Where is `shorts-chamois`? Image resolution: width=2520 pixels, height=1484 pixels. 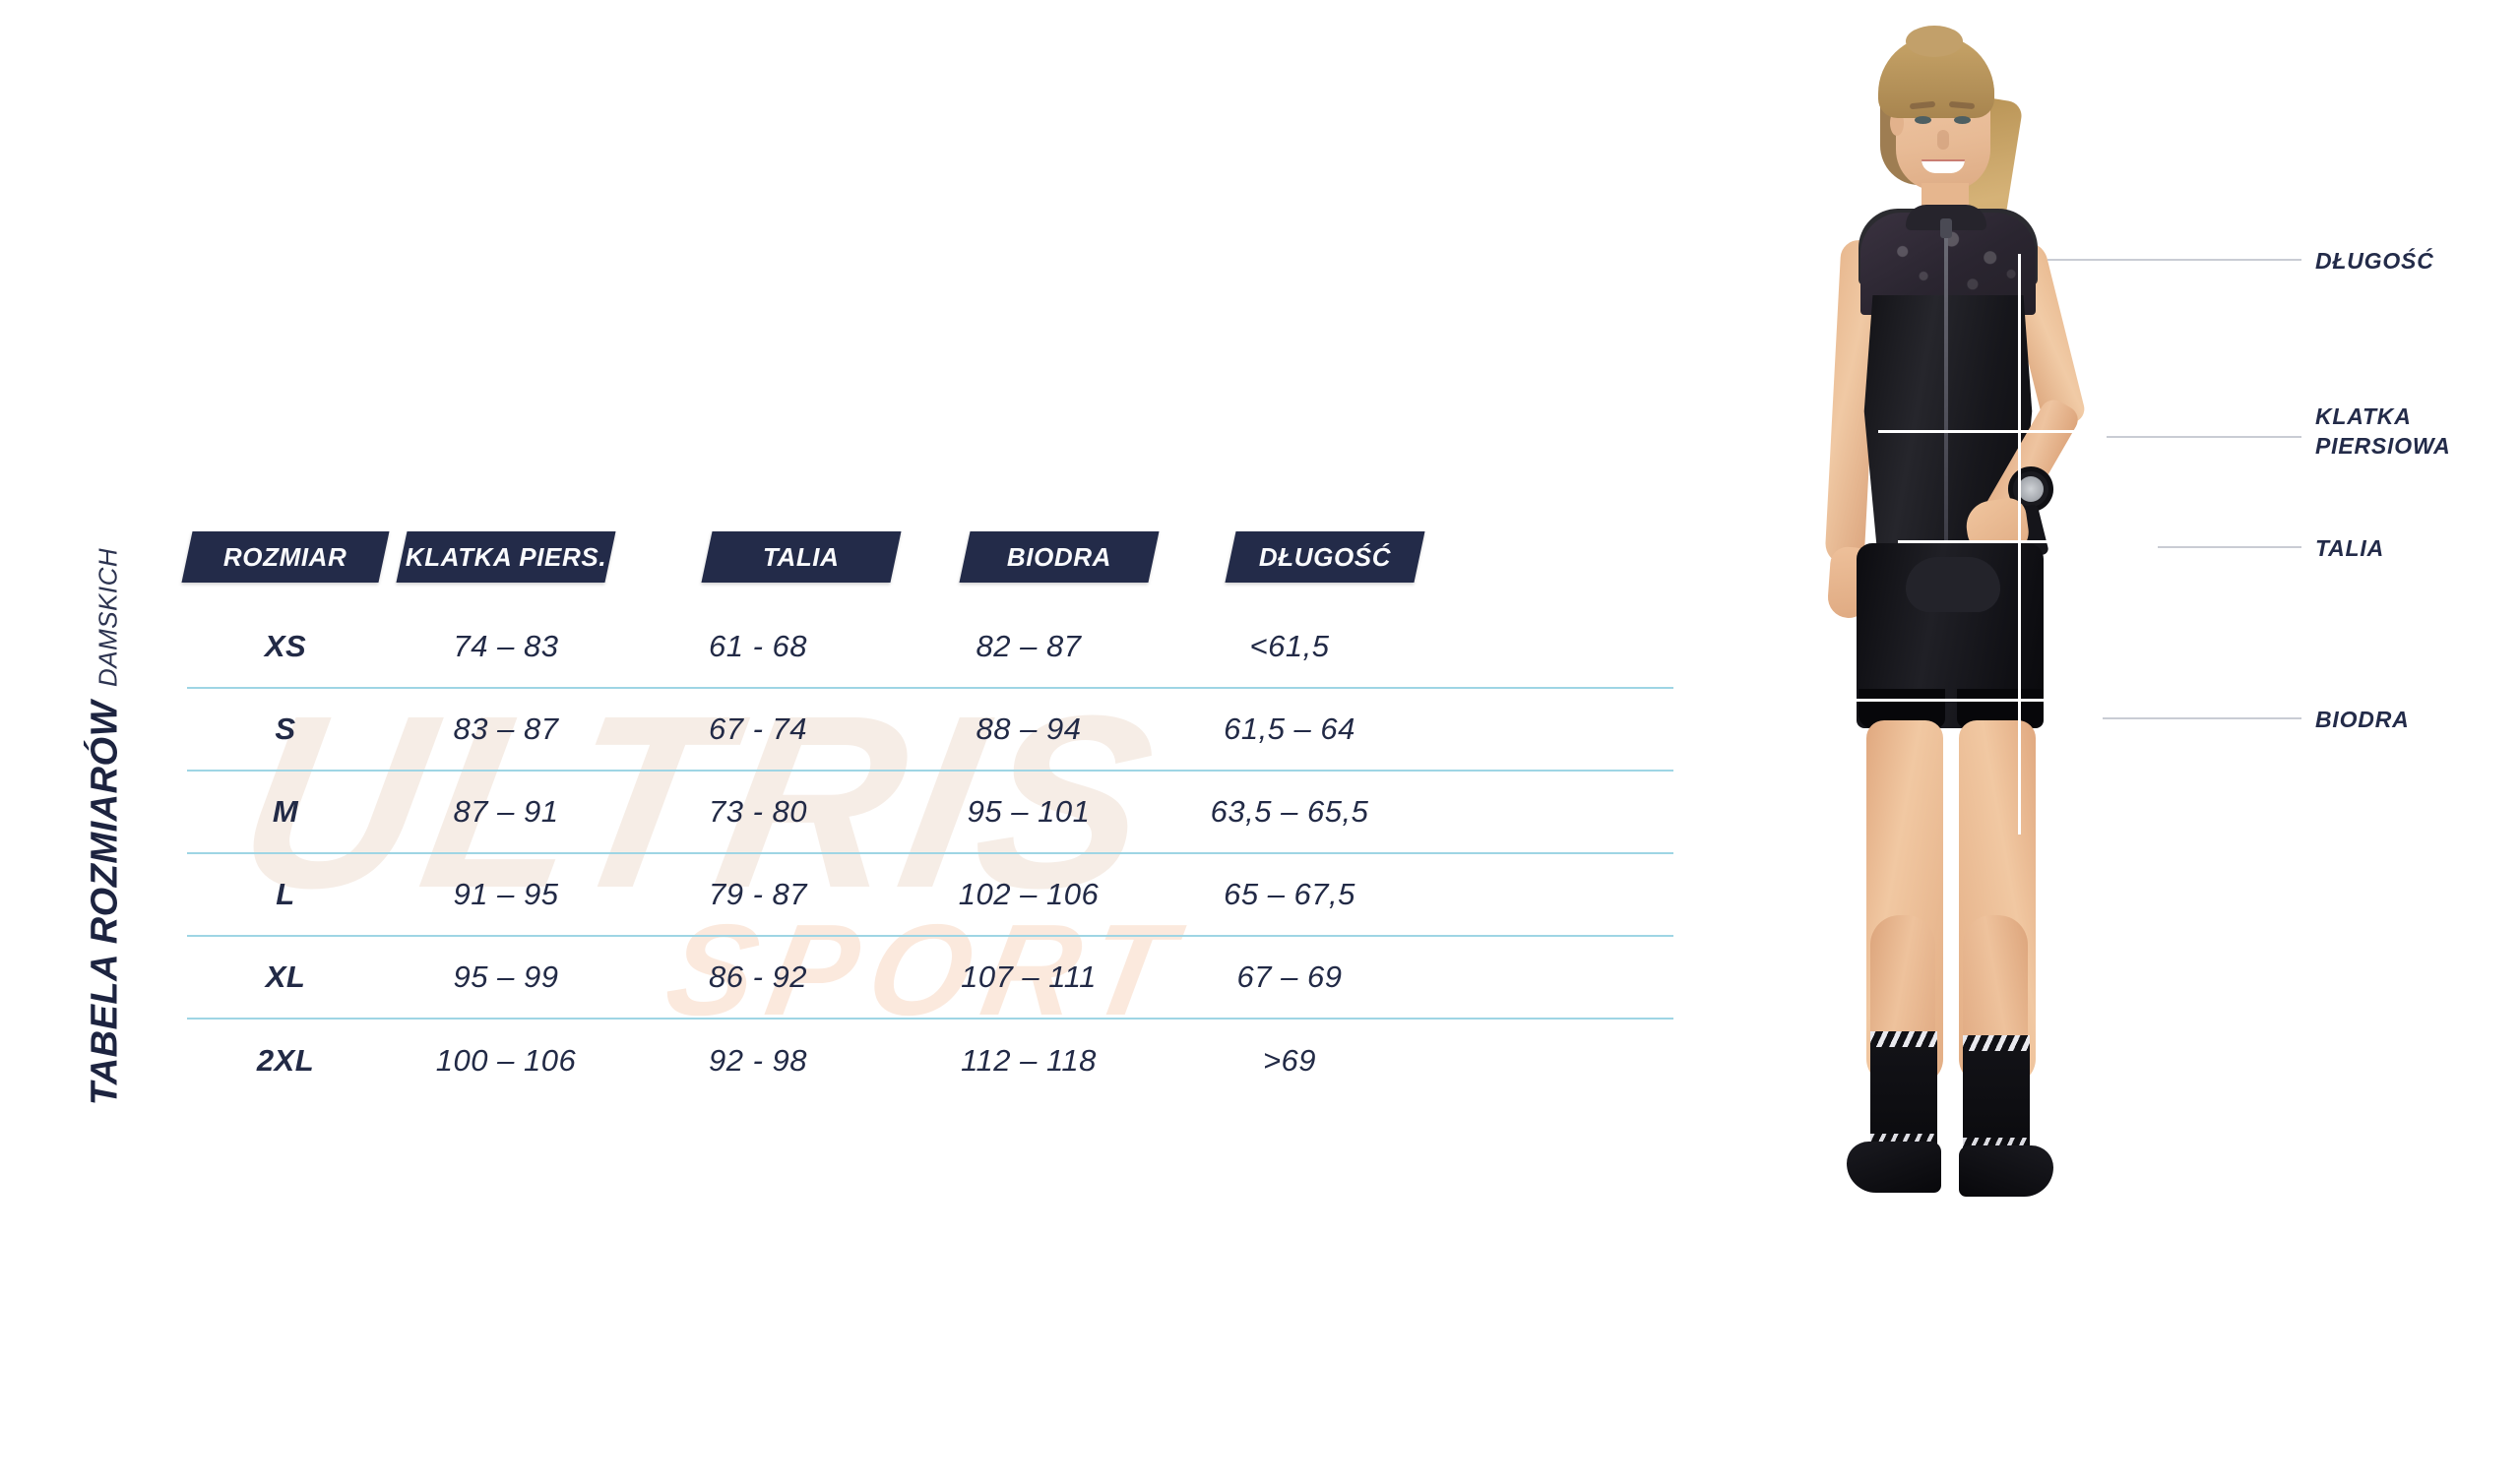
shorts-chamois is located at coordinates (1953, 585).